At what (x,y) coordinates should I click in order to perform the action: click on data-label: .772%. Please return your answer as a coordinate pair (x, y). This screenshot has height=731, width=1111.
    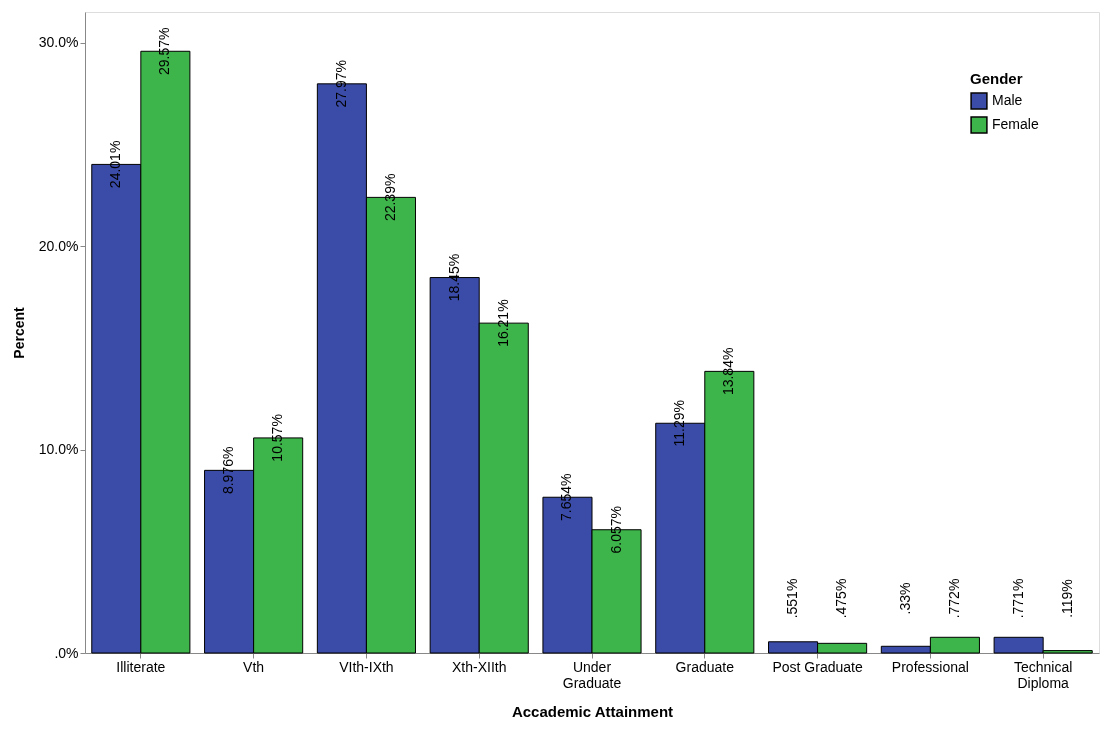
    Looking at the image, I should click on (953, 598).